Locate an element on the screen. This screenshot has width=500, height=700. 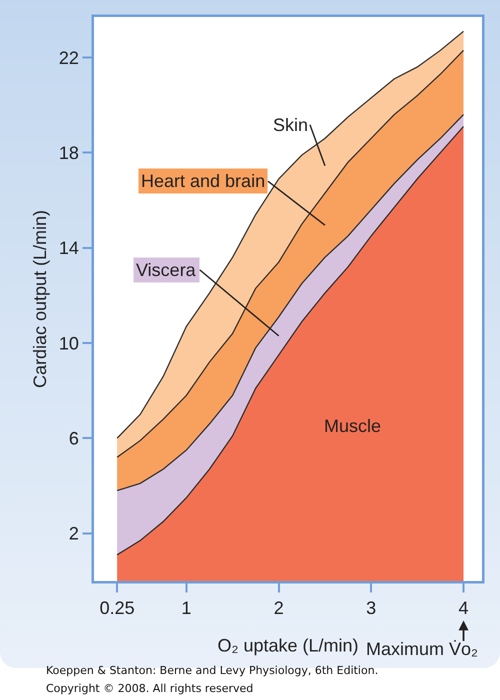
x-axis-title: O₂ uptake (L/min) is located at coordinates (288, 645).